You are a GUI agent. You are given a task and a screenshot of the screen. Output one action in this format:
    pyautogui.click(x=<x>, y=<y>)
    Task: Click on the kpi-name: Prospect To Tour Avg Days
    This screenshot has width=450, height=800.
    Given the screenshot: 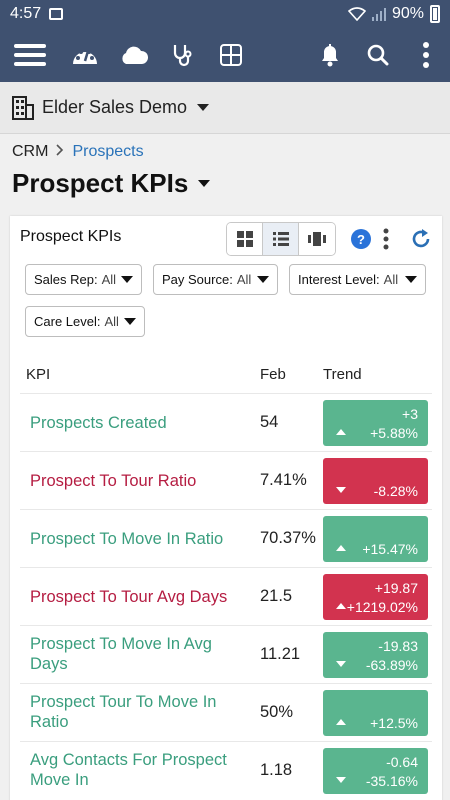 What is the action you would take?
    pyautogui.click(x=129, y=597)
    